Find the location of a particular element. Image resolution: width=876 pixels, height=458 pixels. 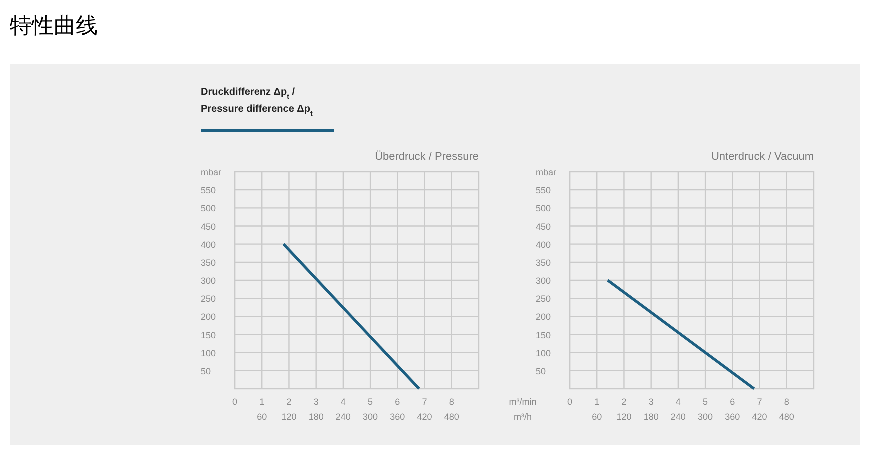

chart-subtitle: Unterdruck / Vacuum is located at coordinates (762, 157).